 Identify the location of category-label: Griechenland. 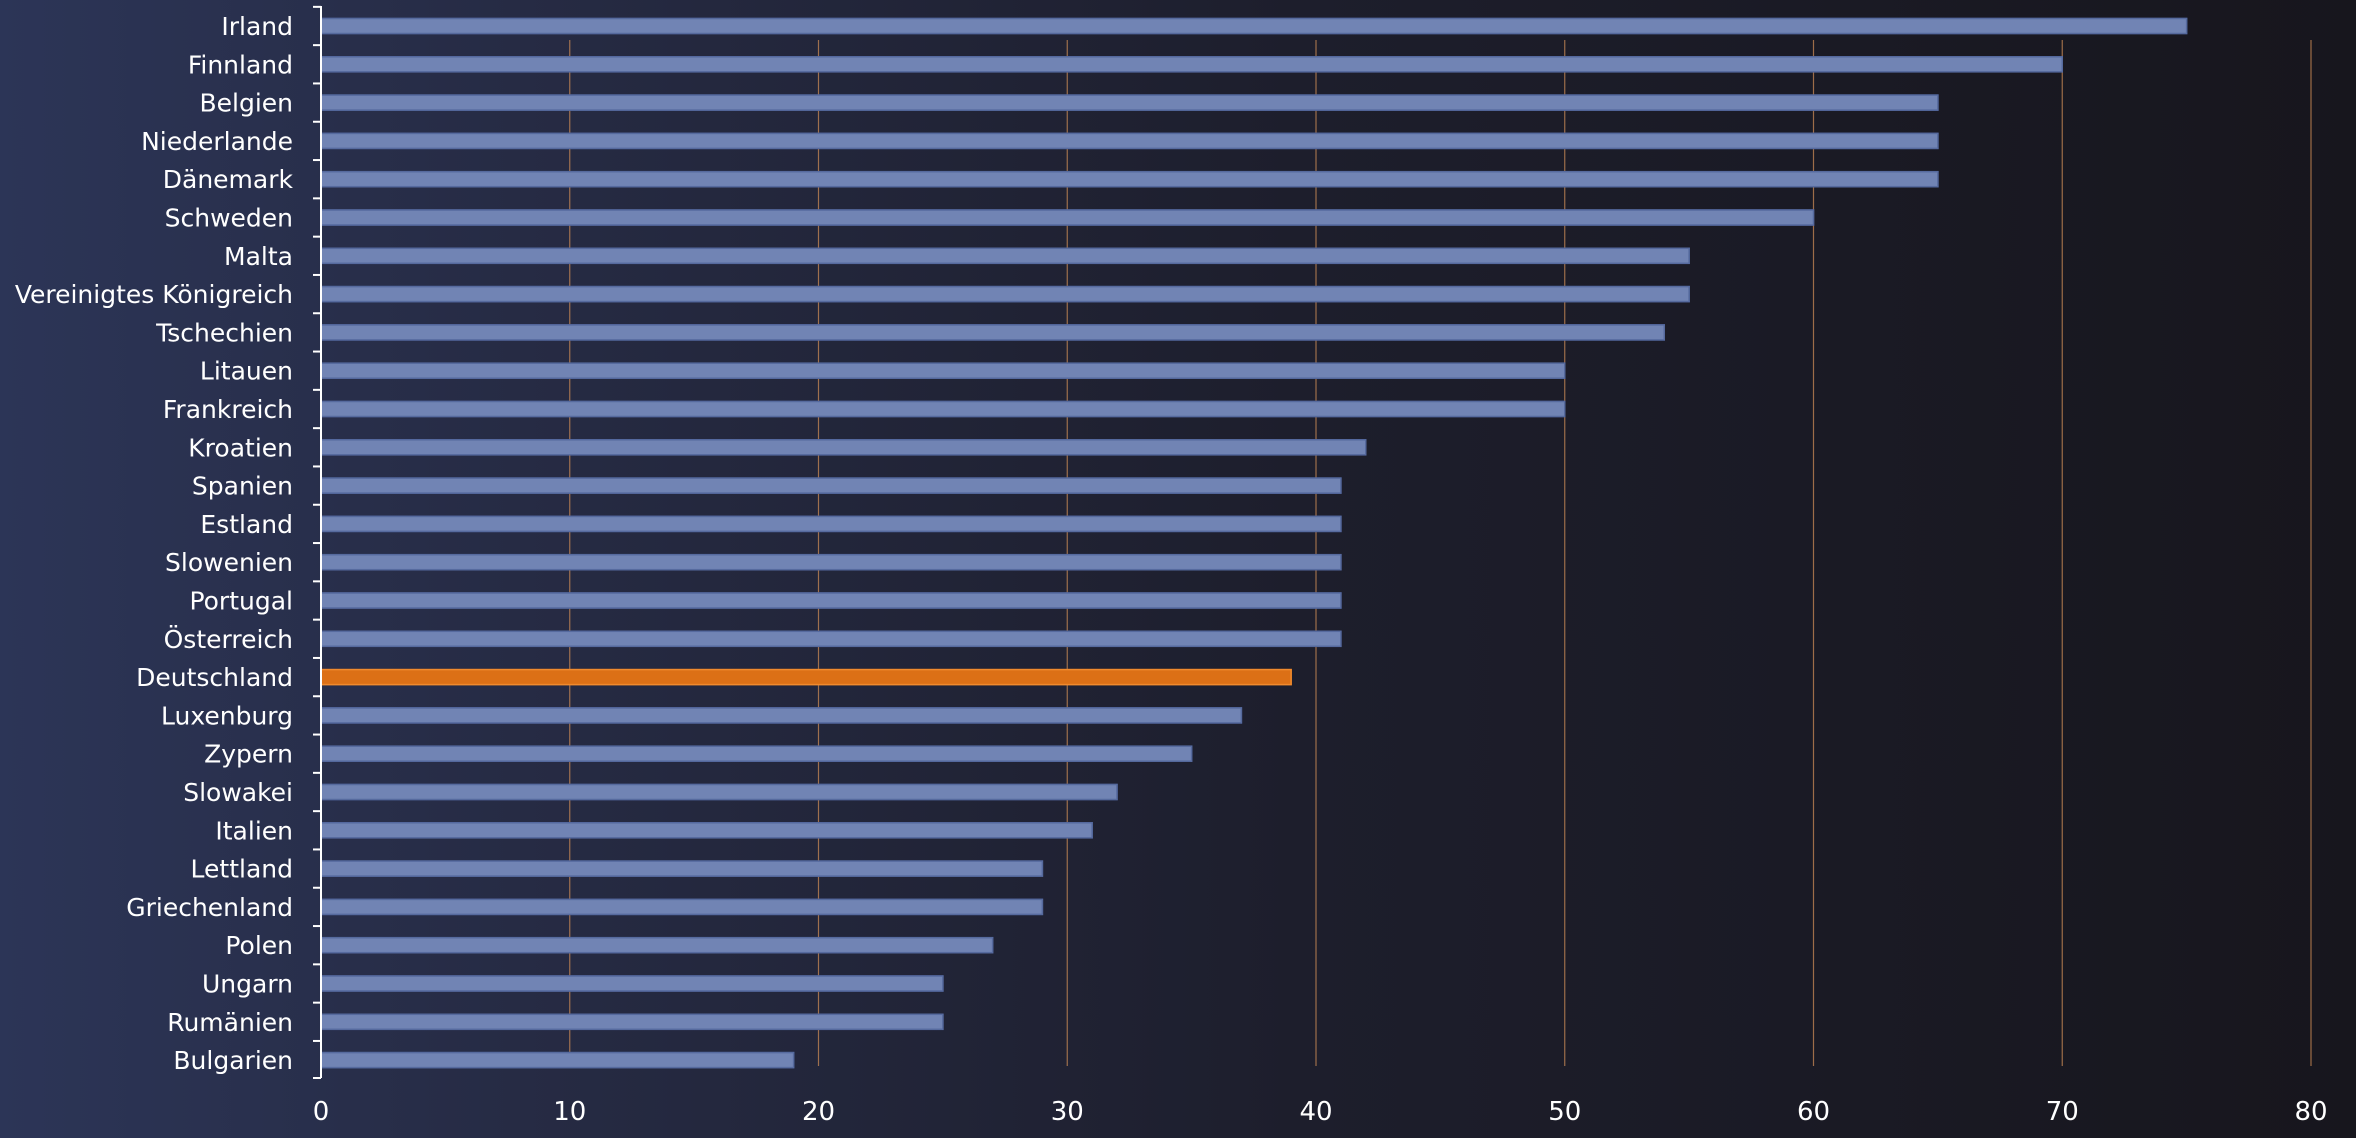
(209, 907).